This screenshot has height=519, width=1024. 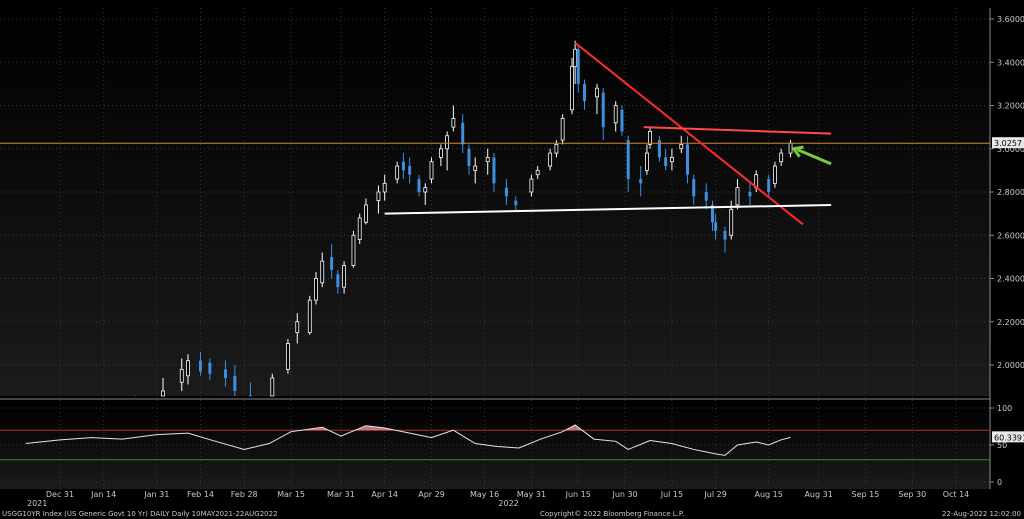 I want to click on year-label: 2022, so click(x=508, y=503).